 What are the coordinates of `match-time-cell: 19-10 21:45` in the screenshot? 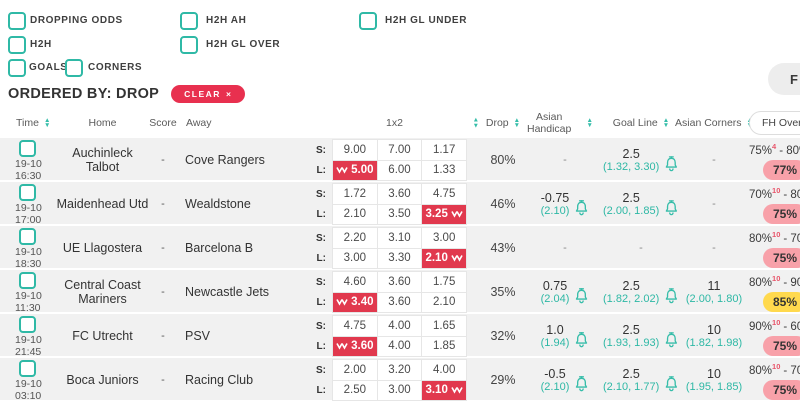 It's located at (27, 336).